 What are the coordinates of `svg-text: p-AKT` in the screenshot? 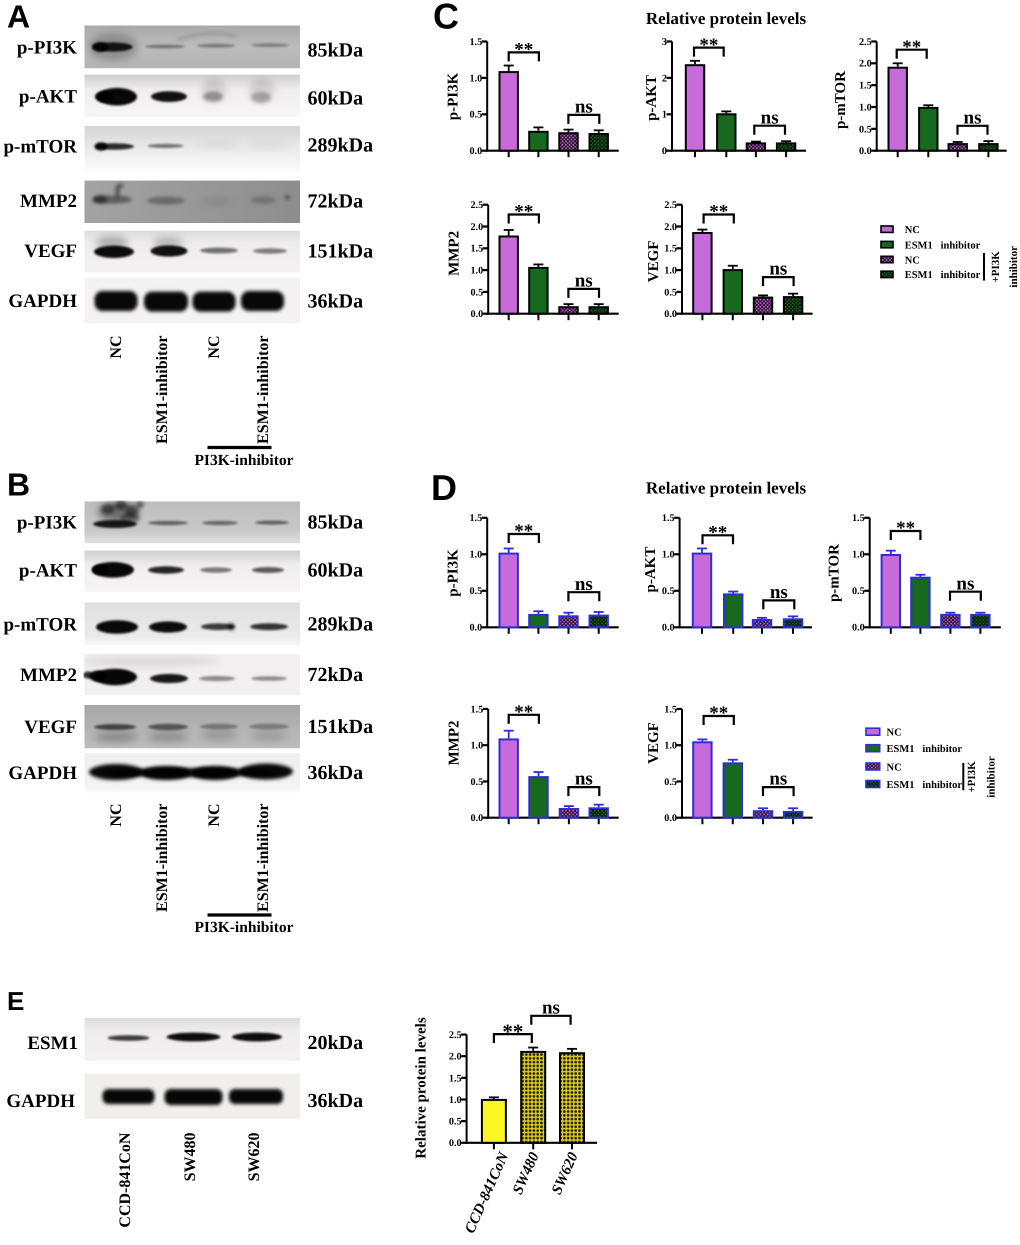 It's located at (48, 571).